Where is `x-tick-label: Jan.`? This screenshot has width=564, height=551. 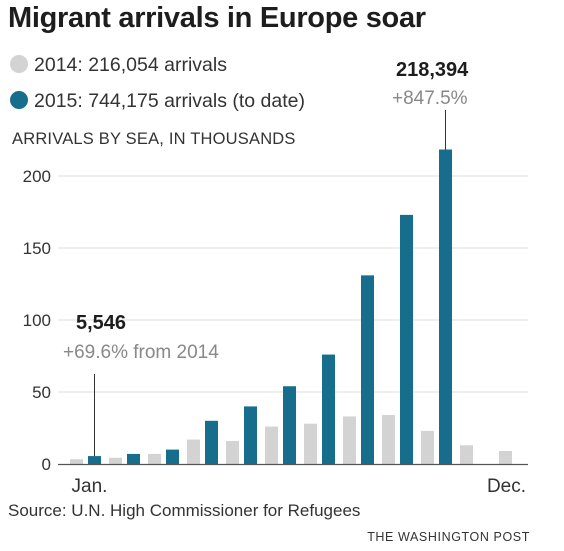
x-tick-label: Jan. is located at coordinates (90, 486).